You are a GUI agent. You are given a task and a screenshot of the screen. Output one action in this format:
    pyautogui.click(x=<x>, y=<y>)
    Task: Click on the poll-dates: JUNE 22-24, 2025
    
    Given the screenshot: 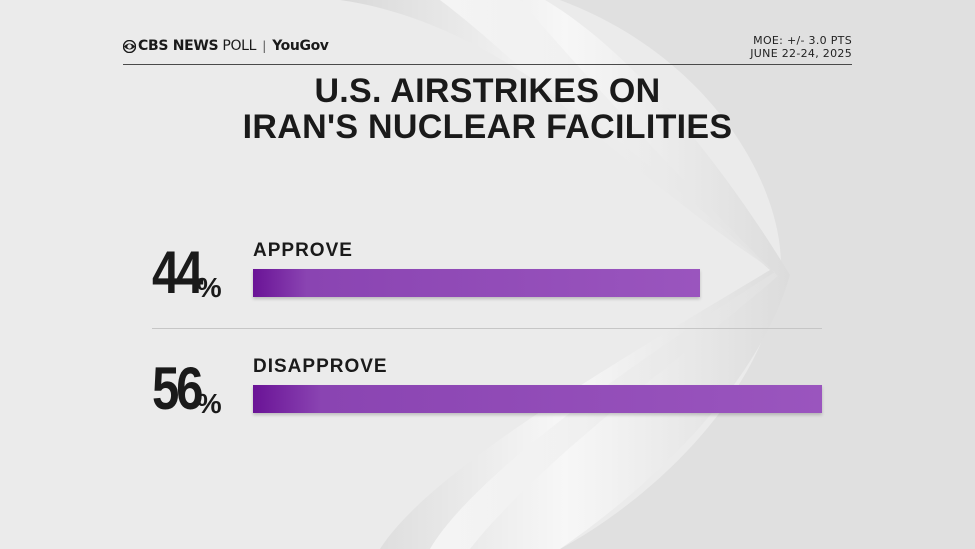 What is the action you would take?
    pyautogui.click(x=801, y=53)
    